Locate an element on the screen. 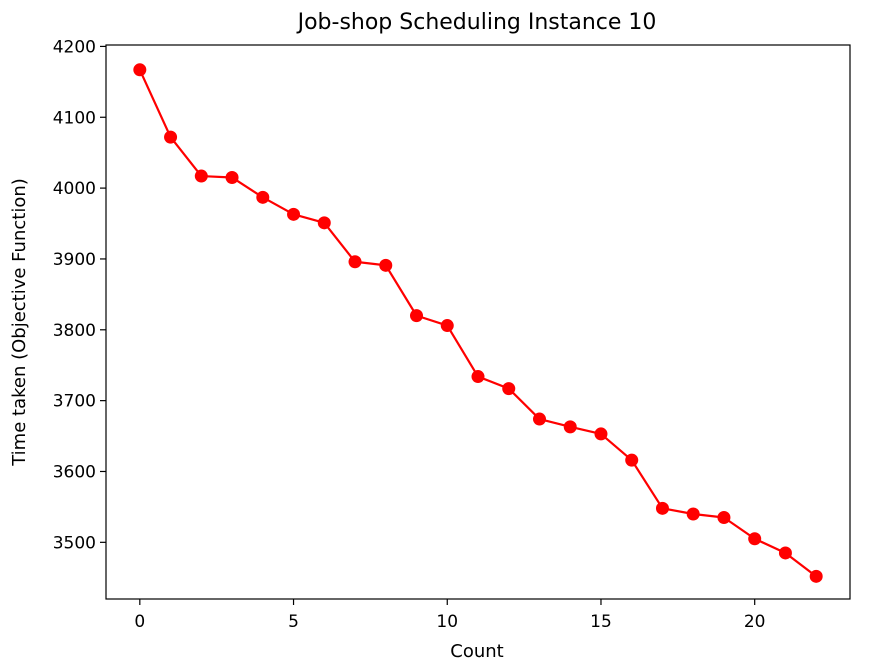 Image resolution: width=870 pixels, height=667 pixels. x-tick-label: 20 is located at coordinates (755, 622).